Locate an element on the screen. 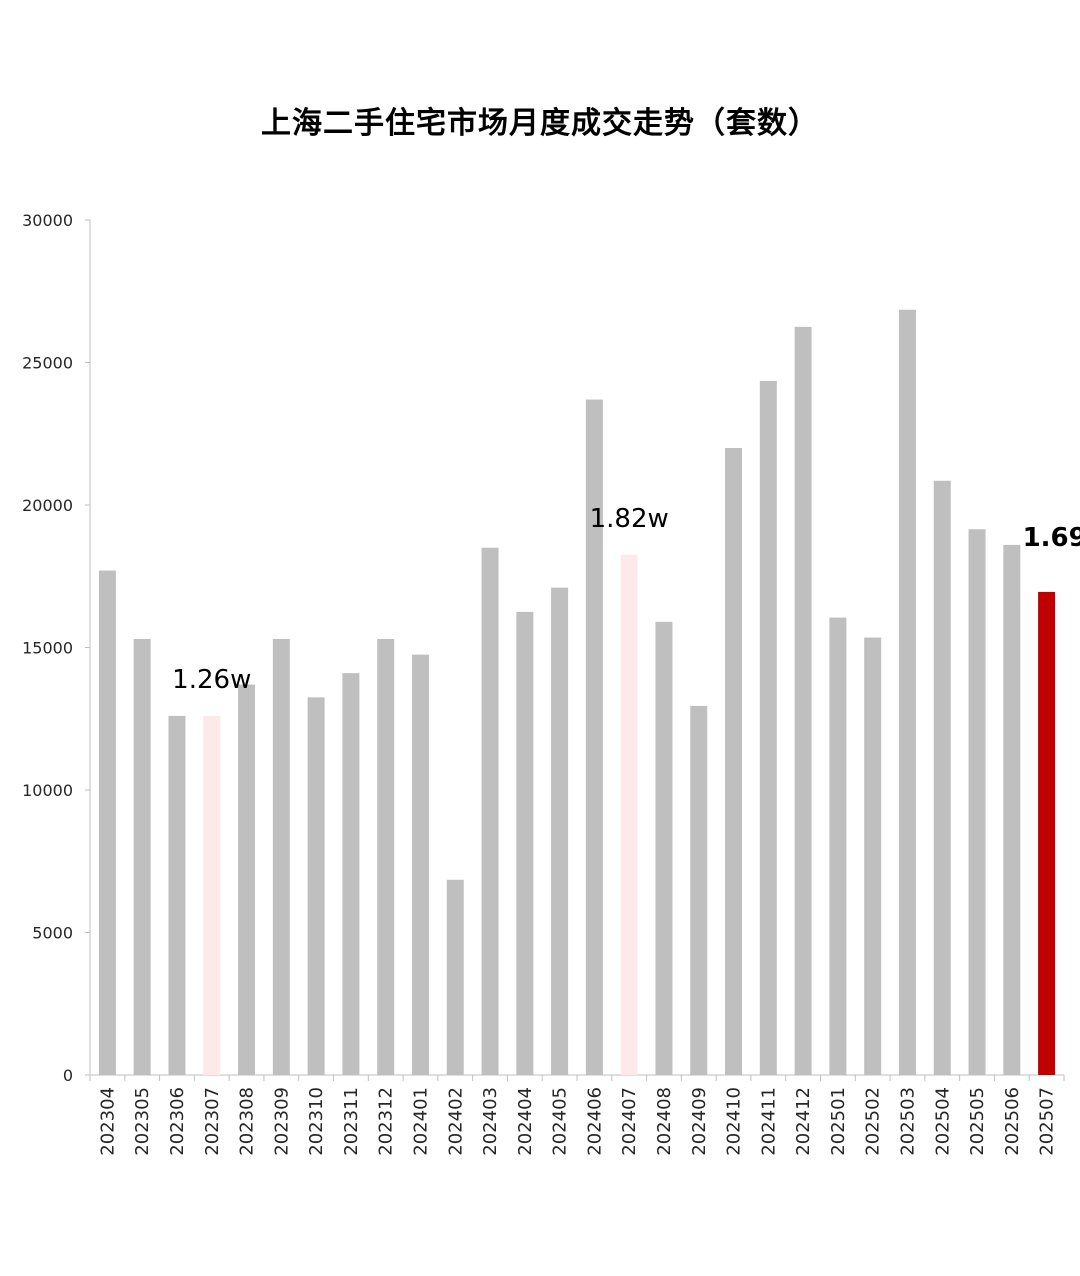 This screenshot has height=1276, width=1080. x-tick-label: 202507 is located at coordinates (1047, 1121).